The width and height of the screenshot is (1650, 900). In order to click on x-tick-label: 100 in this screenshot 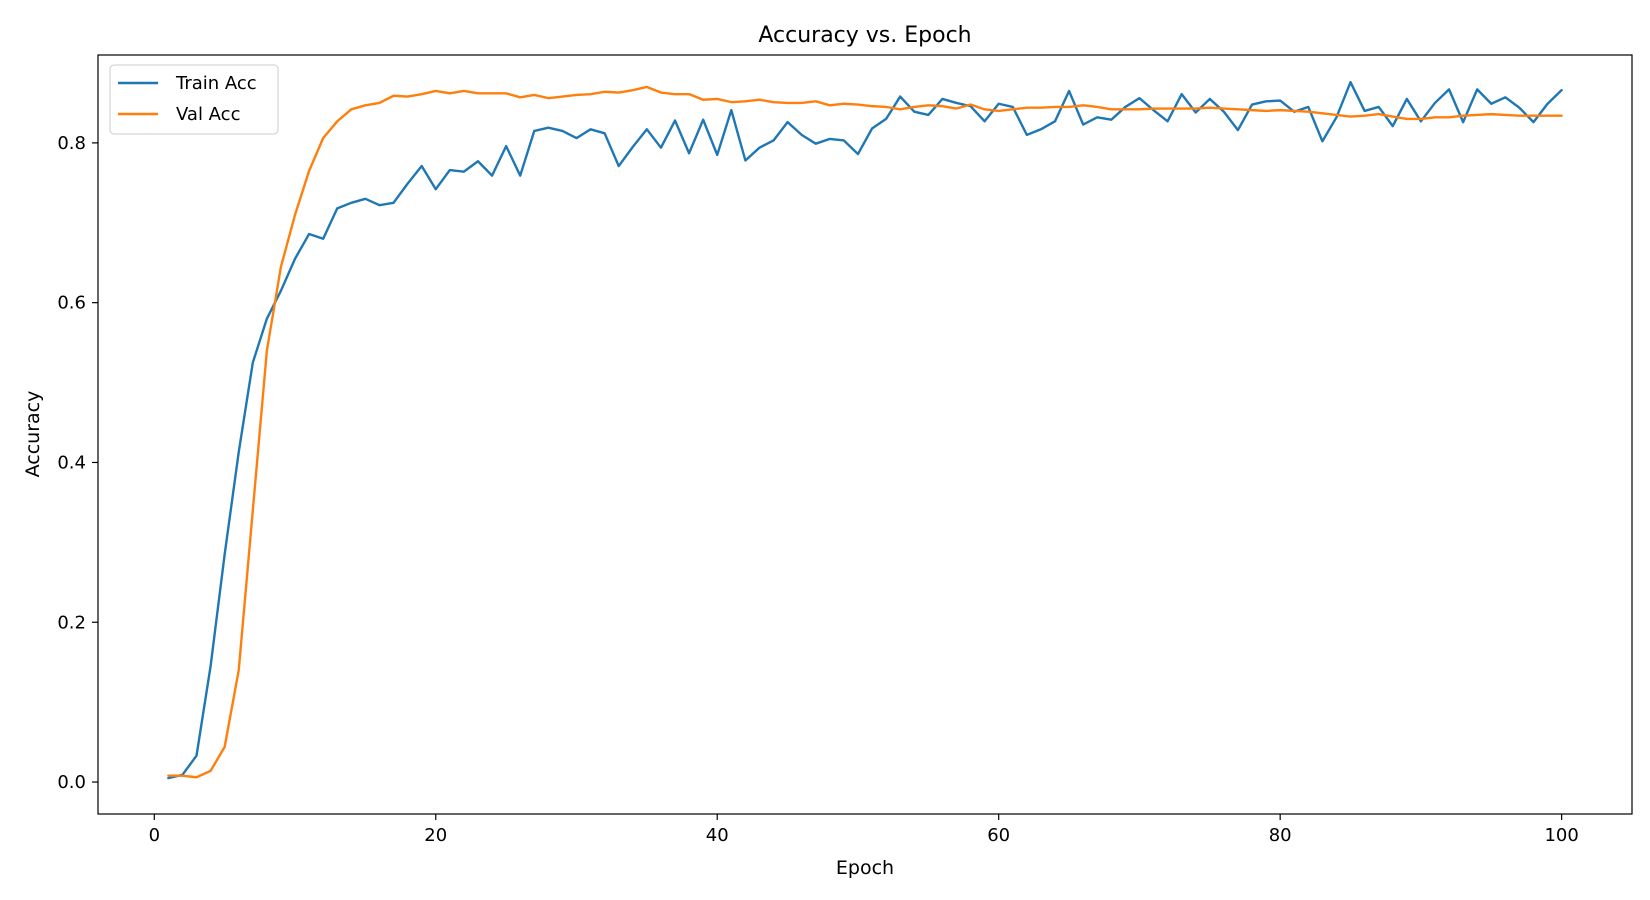, I will do `click(1561, 835)`.